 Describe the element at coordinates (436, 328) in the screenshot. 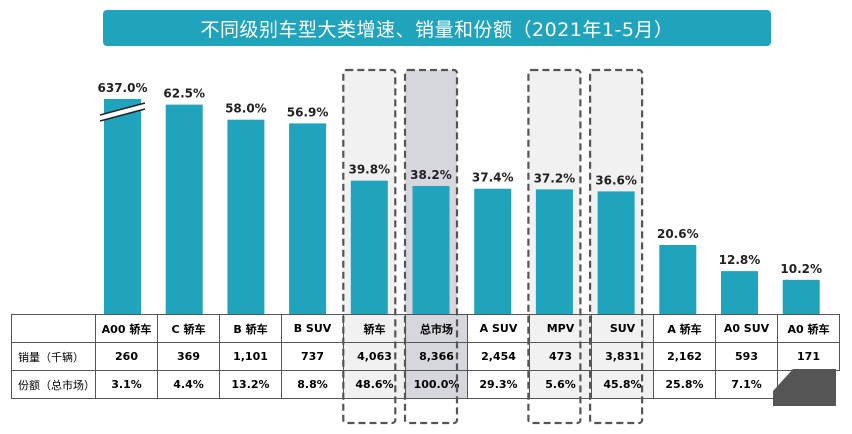

I see `header-cell-total-market: 总市场` at that location.